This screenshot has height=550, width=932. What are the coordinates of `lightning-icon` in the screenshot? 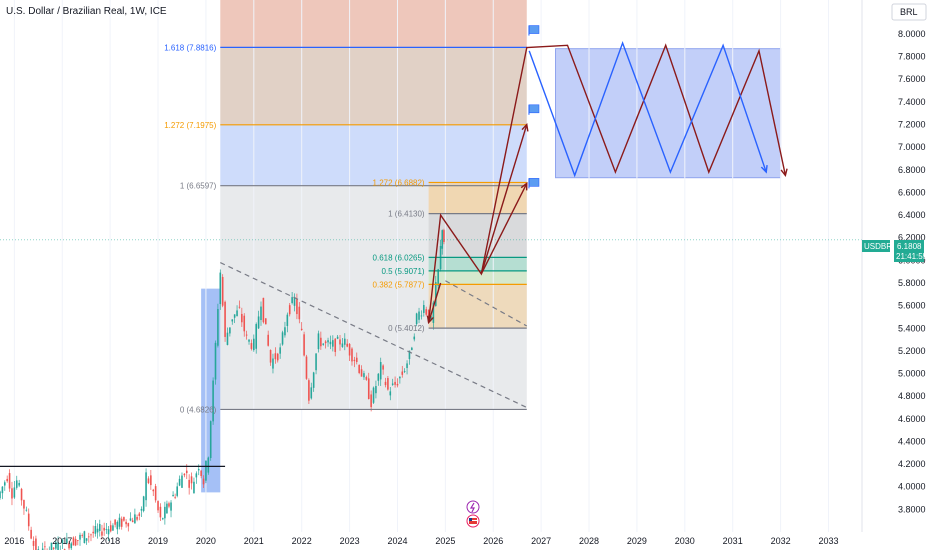 It's located at (473, 507).